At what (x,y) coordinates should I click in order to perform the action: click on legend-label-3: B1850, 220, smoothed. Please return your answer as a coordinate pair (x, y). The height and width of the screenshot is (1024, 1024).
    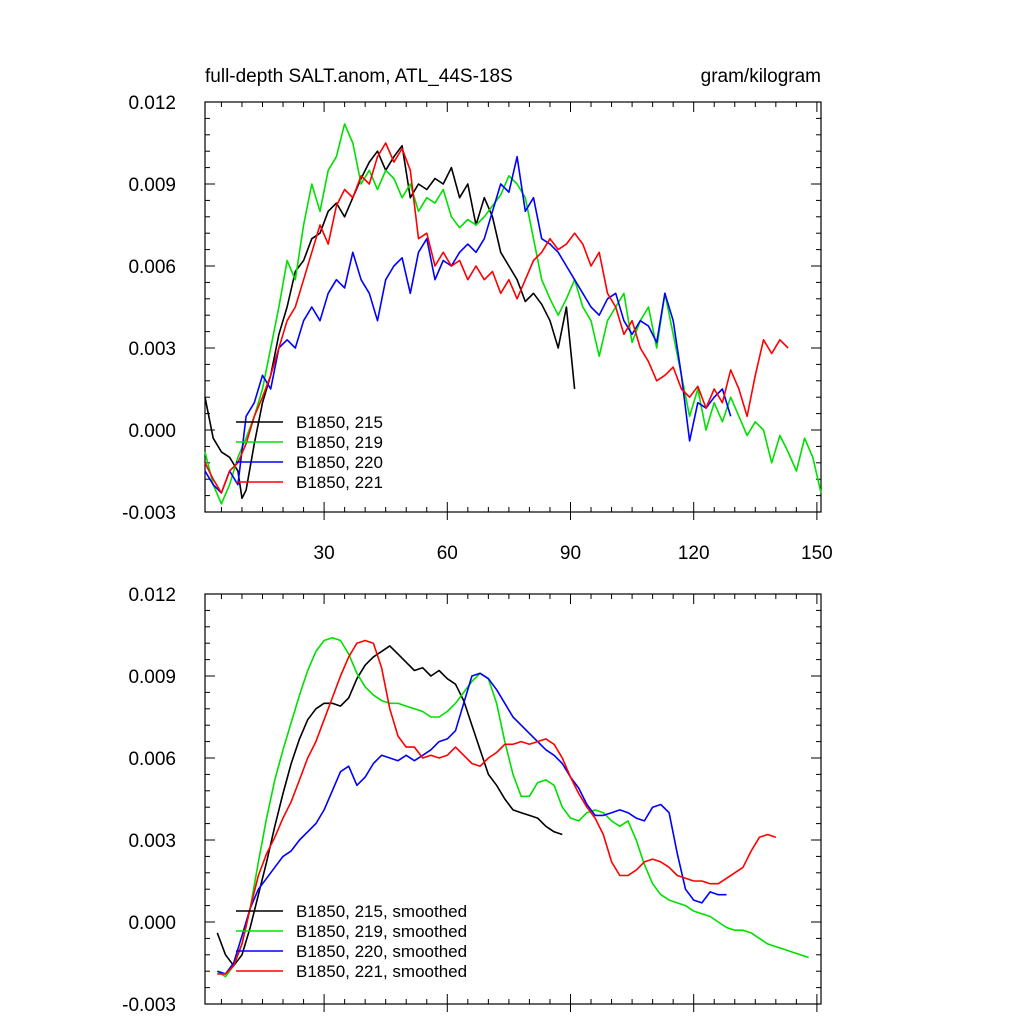
    Looking at the image, I should click on (381, 951).